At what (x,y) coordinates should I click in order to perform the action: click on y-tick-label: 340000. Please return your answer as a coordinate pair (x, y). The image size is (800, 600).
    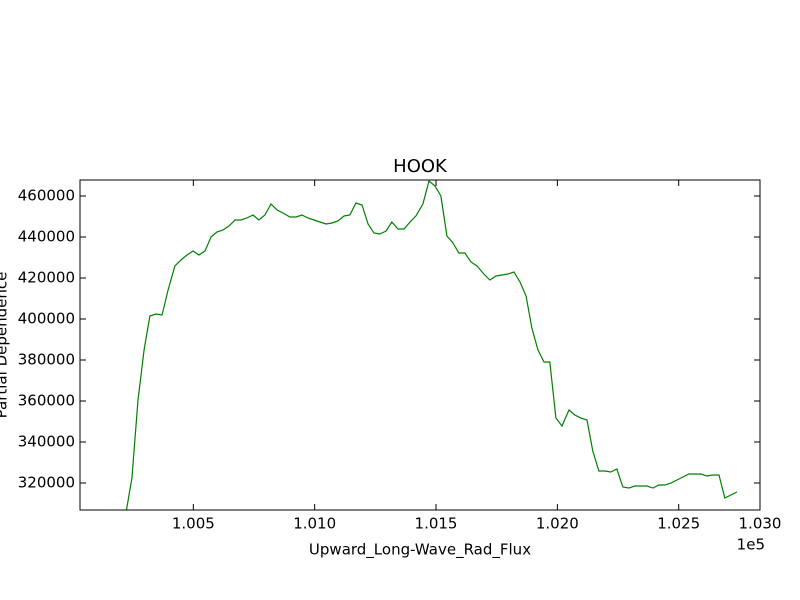
    Looking at the image, I should click on (46, 441).